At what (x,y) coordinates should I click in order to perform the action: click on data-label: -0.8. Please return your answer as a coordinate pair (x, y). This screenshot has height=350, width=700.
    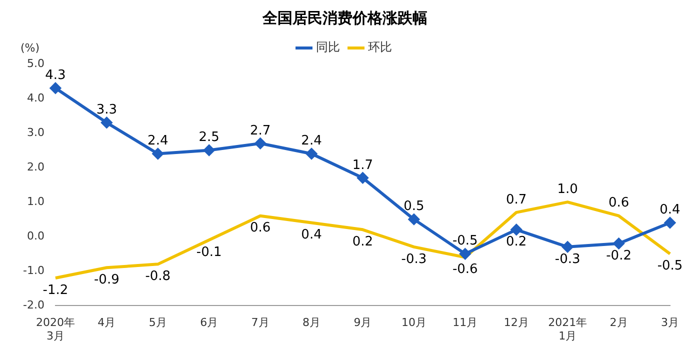
    Looking at the image, I should click on (158, 276).